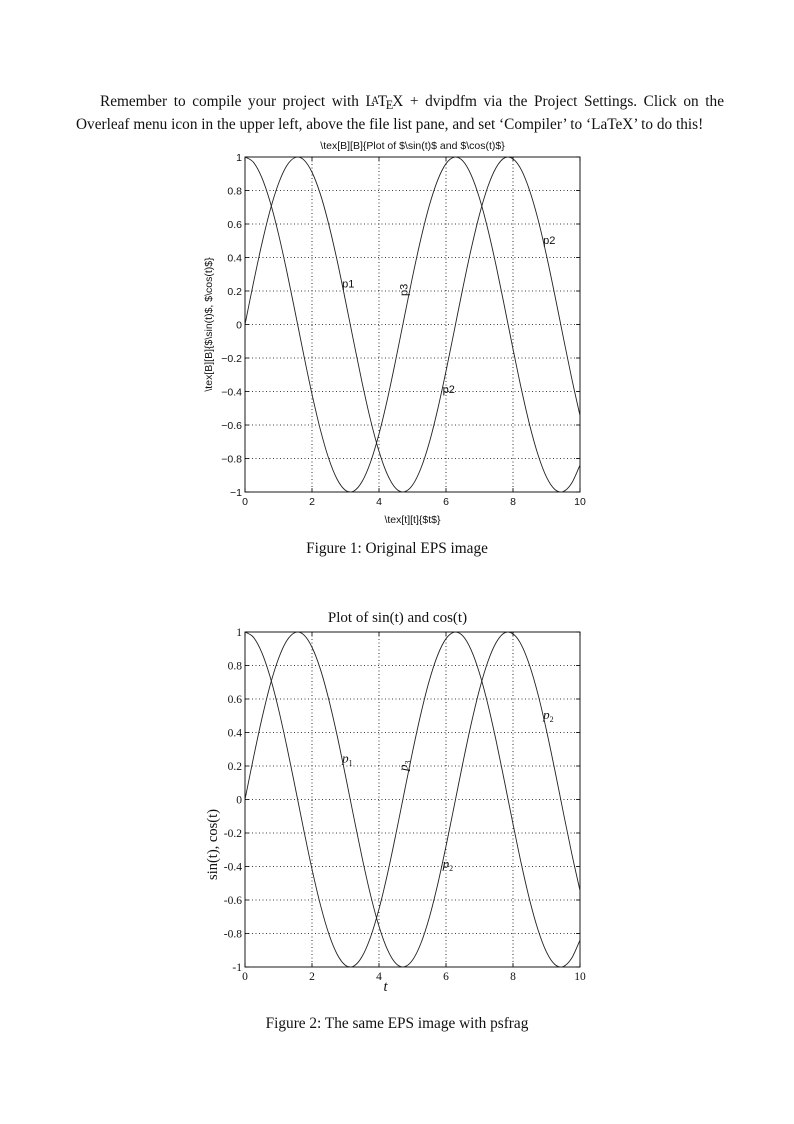 The width and height of the screenshot is (794, 1124). What do you see at coordinates (209, 324) in the screenshot?
I see `y-axis-label: \tex[B][B]{$\sin(t)$, $\cos(t)$}` at bounding box center [209, 324].